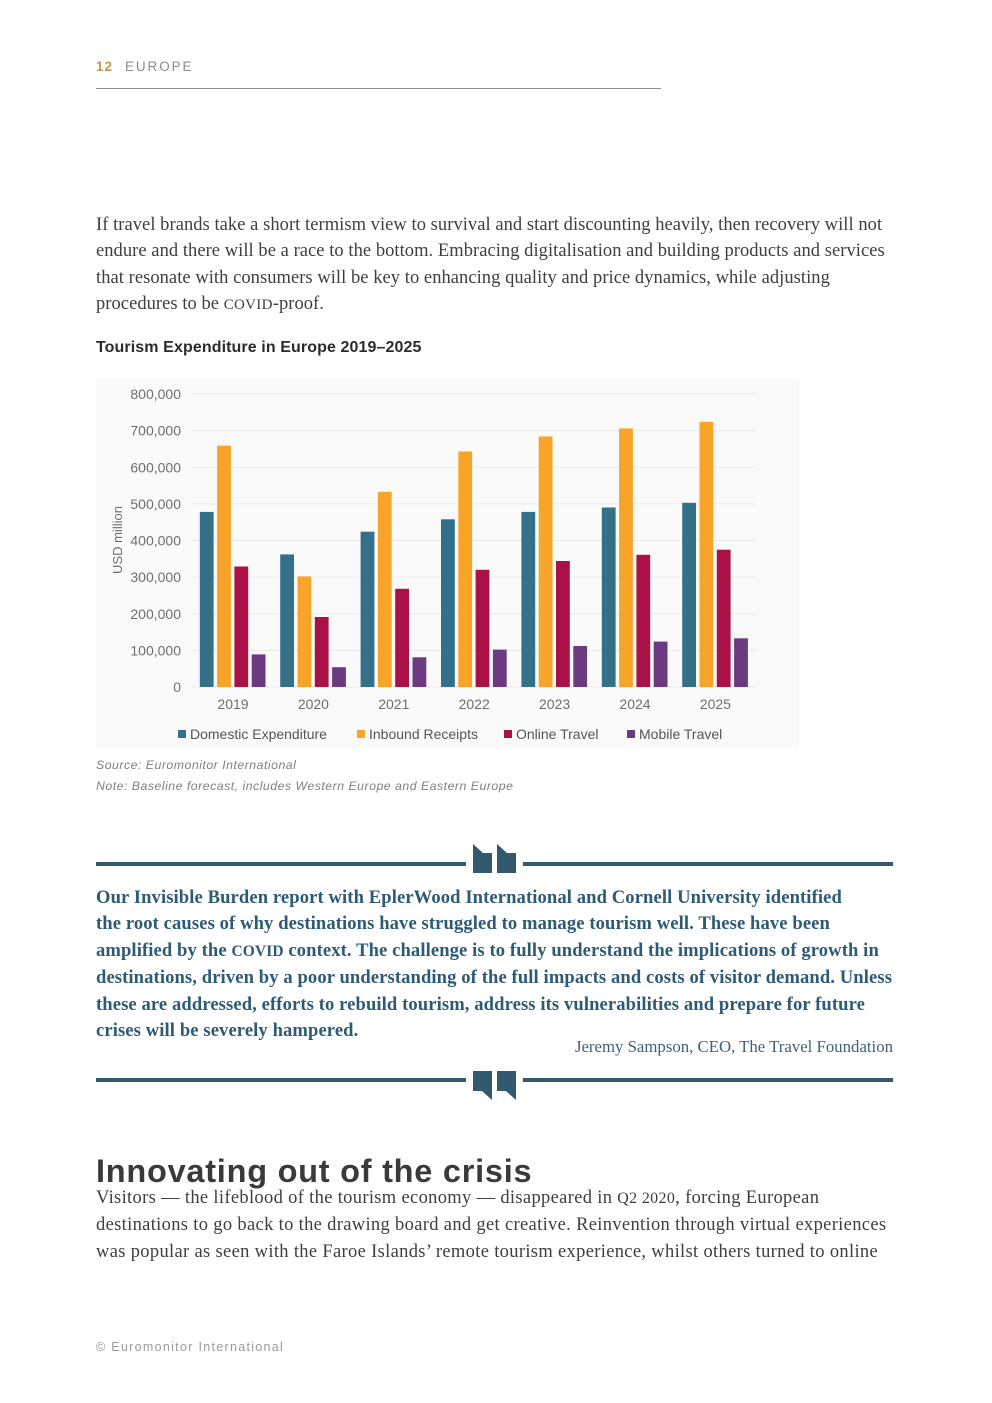 The image size is (992, 1403). Describe the element at coordinates (258, 734) in the screenshot. I see `svg-text: Domestic Expenditure` at that location.